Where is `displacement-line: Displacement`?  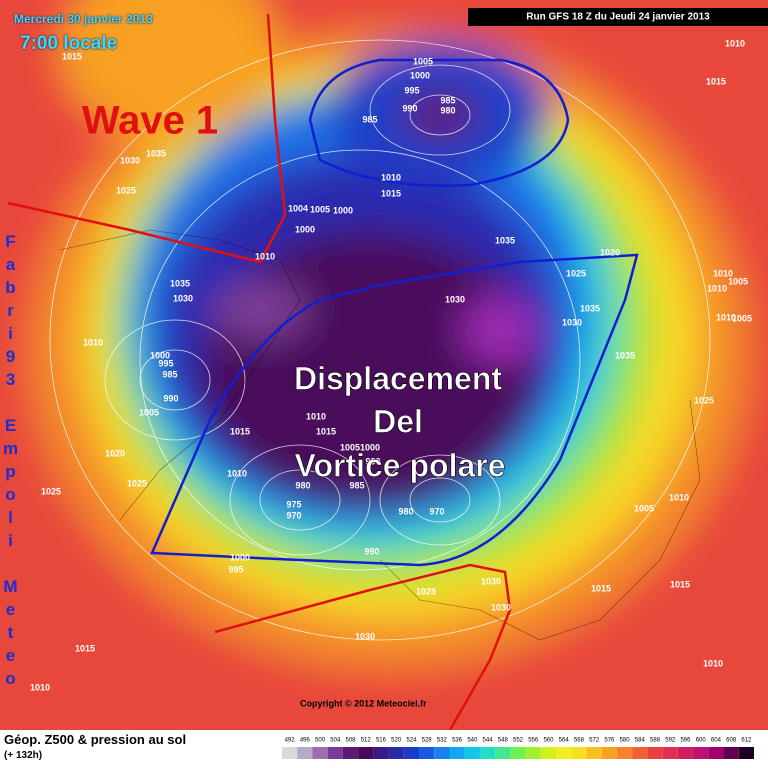
displacement-line: Displacement is located at coordinates (398, 378).